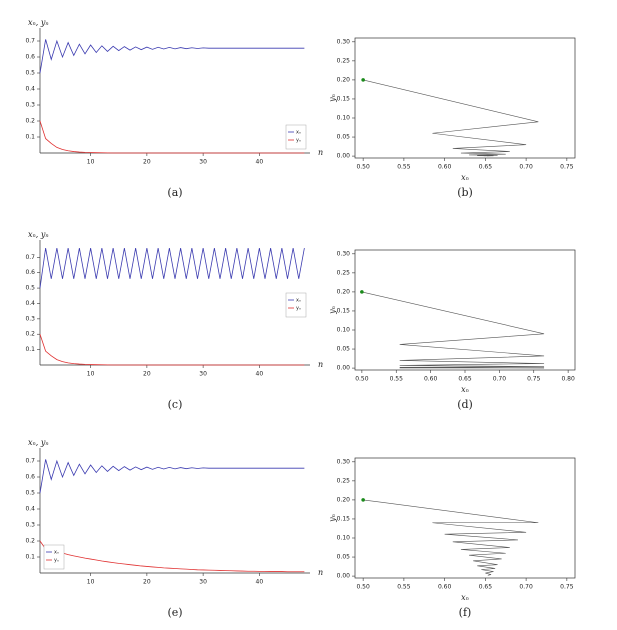 This screenshot has width=617, height=630. What do you see at coordinates (568, 379) in the screenshot?
I see `x-tick-label: 0.80` at bounding box center [568, 379].